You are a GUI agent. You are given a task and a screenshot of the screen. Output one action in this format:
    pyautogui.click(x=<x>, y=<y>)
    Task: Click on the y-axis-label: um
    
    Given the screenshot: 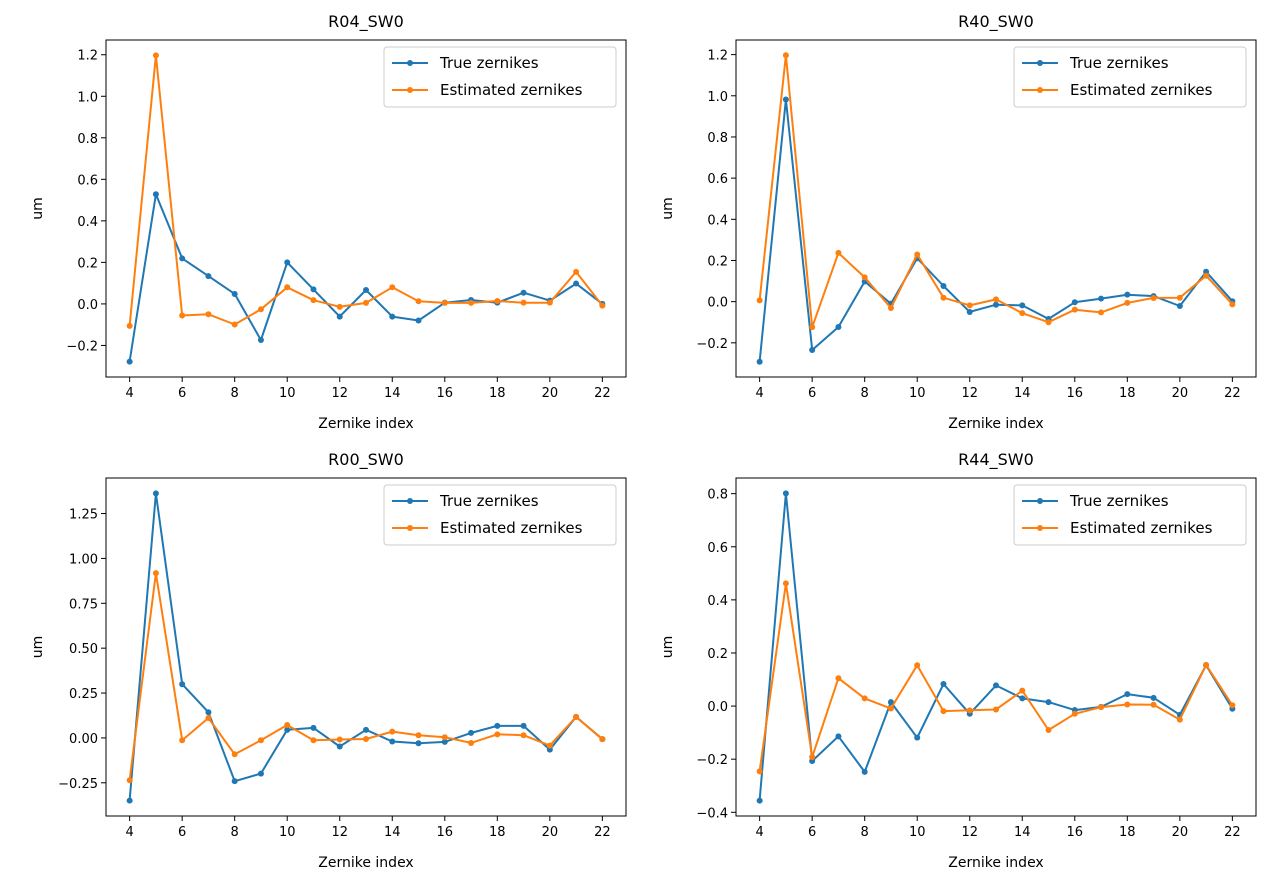 What is the action you would take?
    pyautogui.click(x=38, y=647)
    